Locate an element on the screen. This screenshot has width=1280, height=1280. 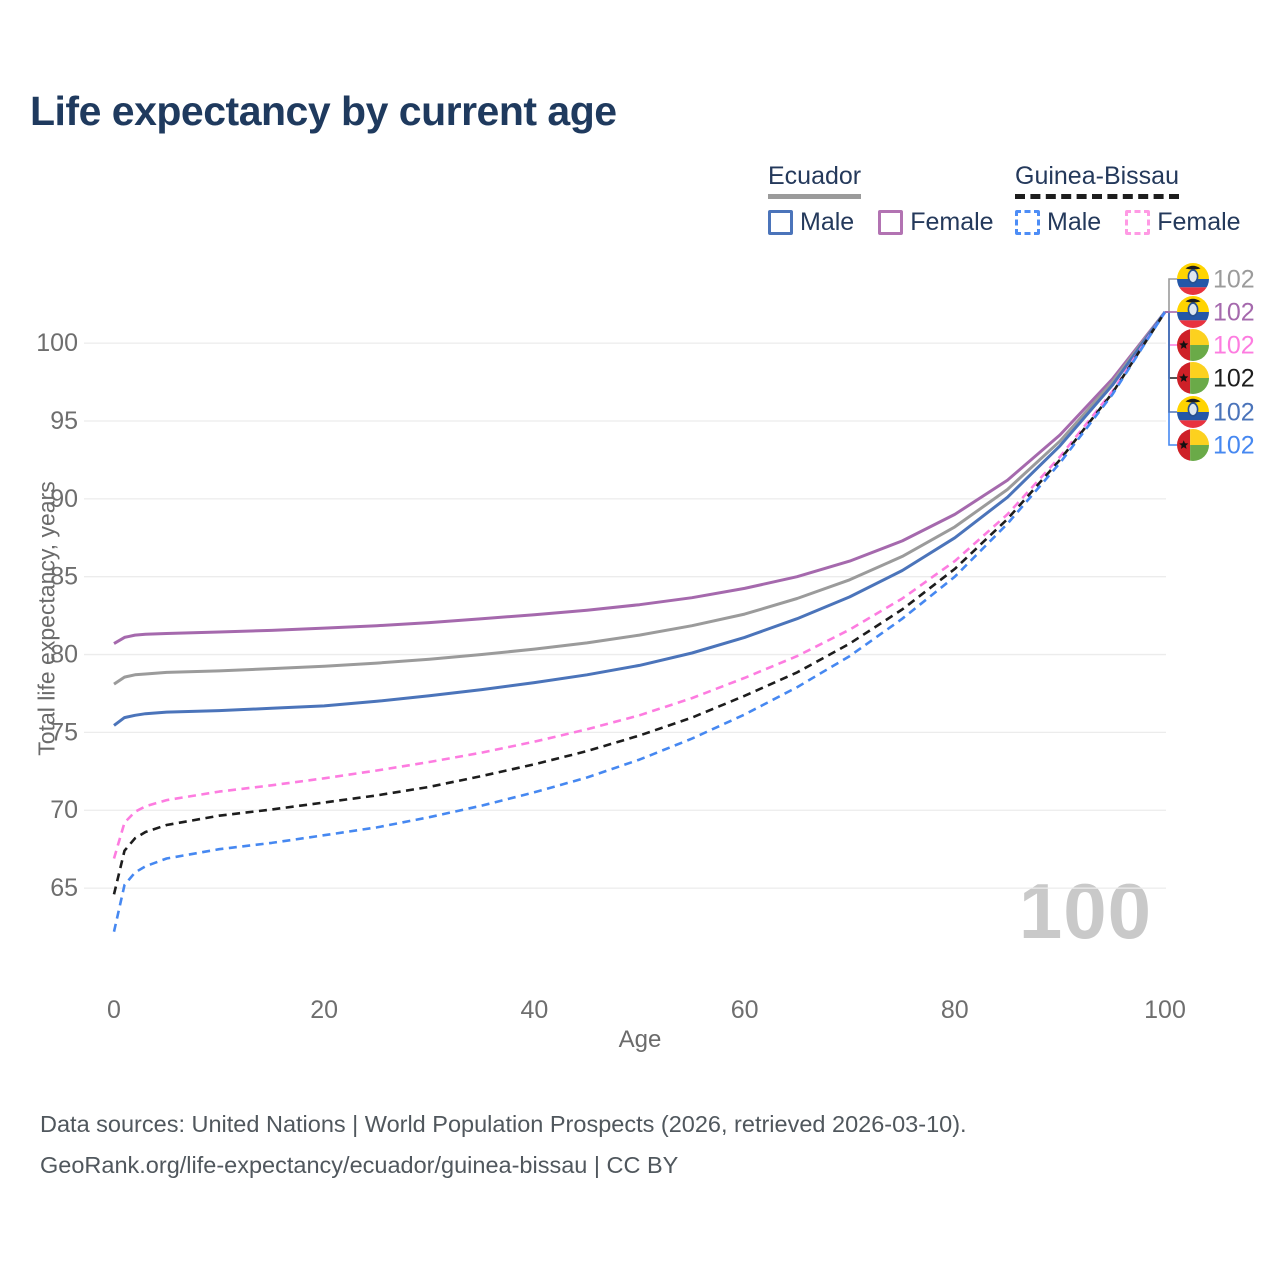
x-tick-label-80: 80 is located at coordinates (955, 1010).